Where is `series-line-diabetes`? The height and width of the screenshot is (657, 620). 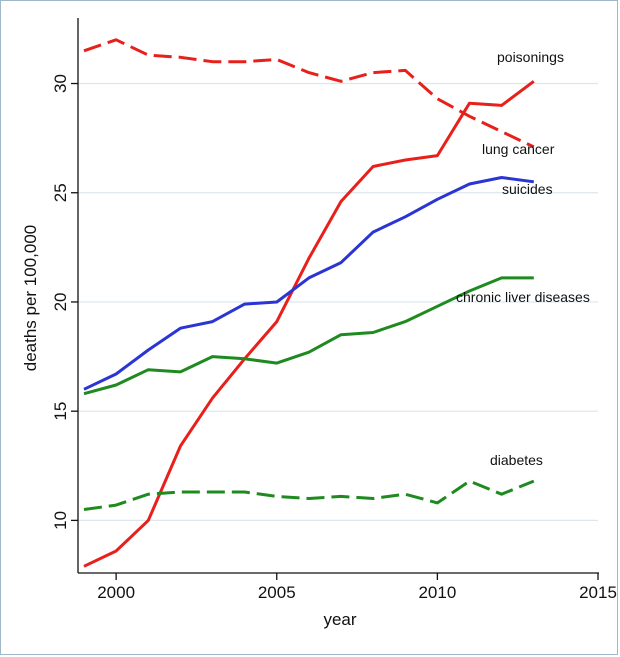
series-line-diabetes is located at coordinates (309, 495).